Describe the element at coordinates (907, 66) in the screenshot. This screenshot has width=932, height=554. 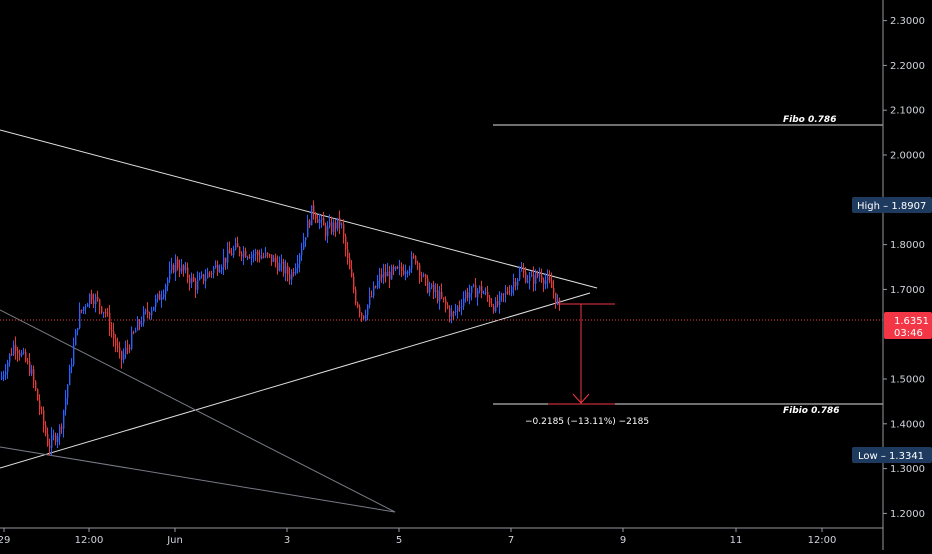
I see `price-tick-label: 2.2000` at that location.